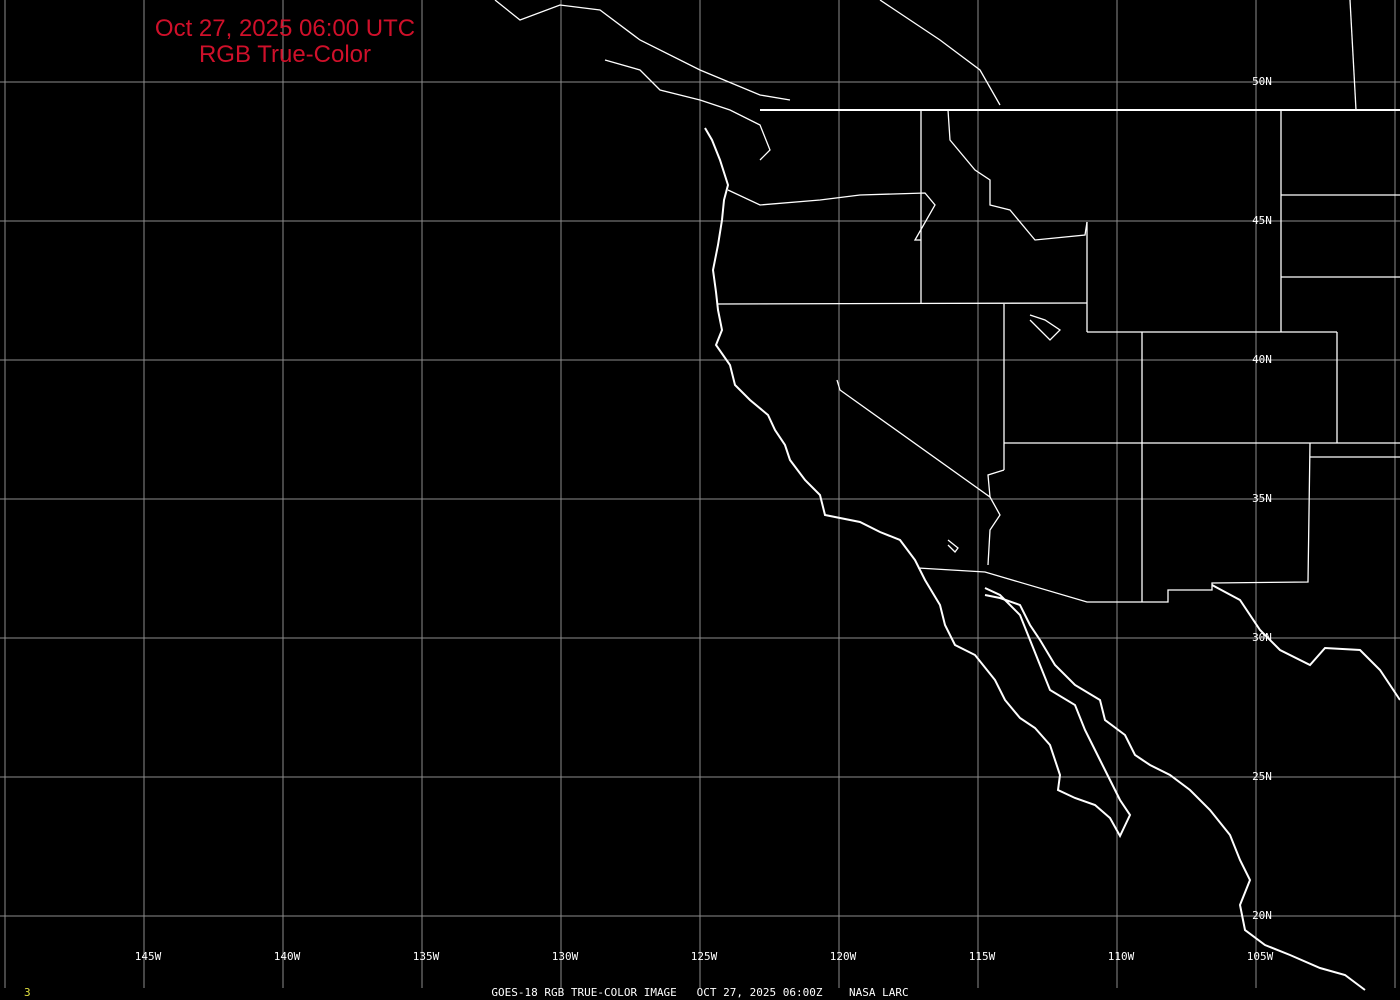 The width and height of the screenshot is (1400, 1000). Describe the element at coordinates (1353, 55) in the screenshot. I see `mt-nd-border` at that location.